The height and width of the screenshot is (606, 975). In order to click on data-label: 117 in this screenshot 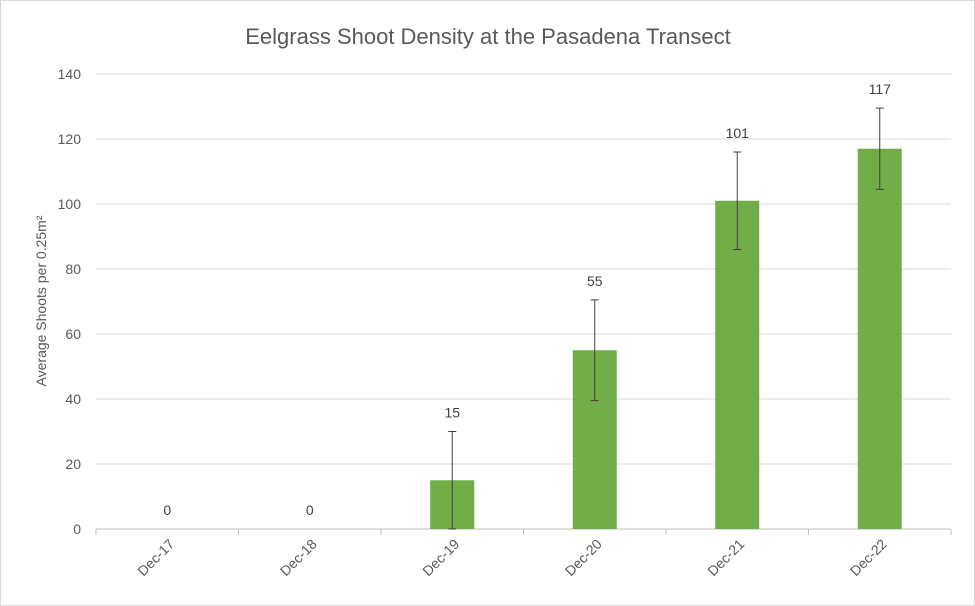, I will do `click(880, 89)`.